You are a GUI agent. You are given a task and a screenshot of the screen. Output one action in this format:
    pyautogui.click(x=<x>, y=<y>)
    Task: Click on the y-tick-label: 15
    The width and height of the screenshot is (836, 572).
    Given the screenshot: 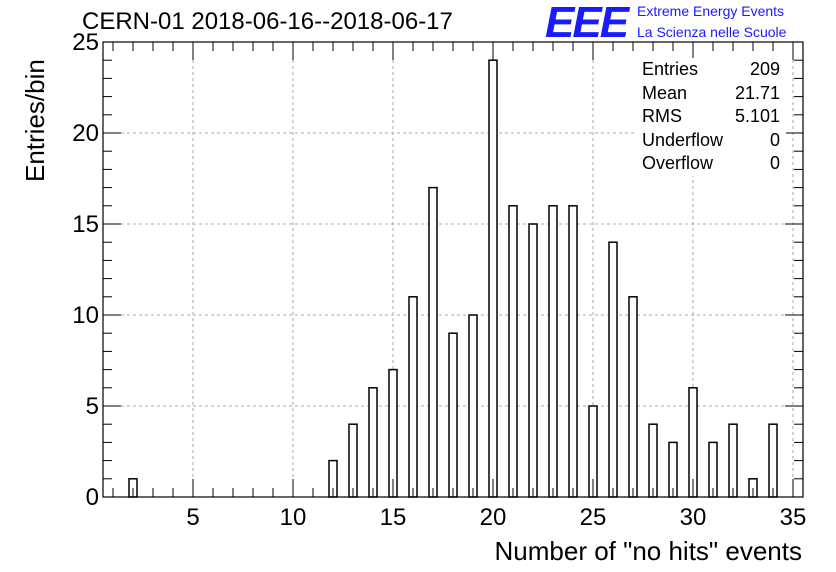 What is the action you would take?
    pyautogui.click(x=85, y=224)
    